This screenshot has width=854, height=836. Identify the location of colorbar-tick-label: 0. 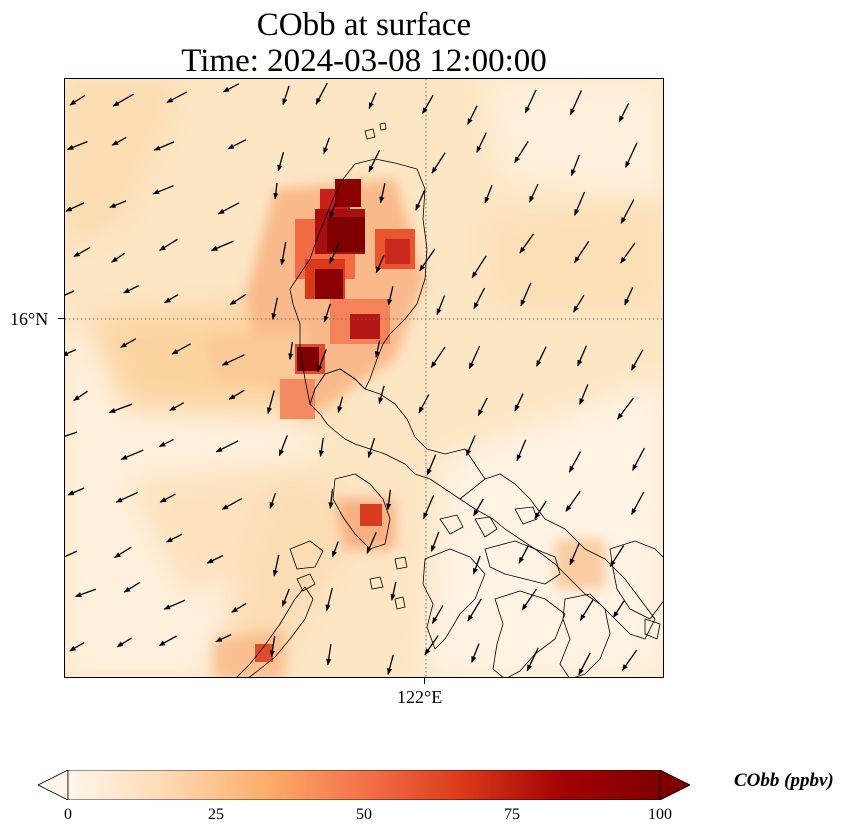
(68, 814).